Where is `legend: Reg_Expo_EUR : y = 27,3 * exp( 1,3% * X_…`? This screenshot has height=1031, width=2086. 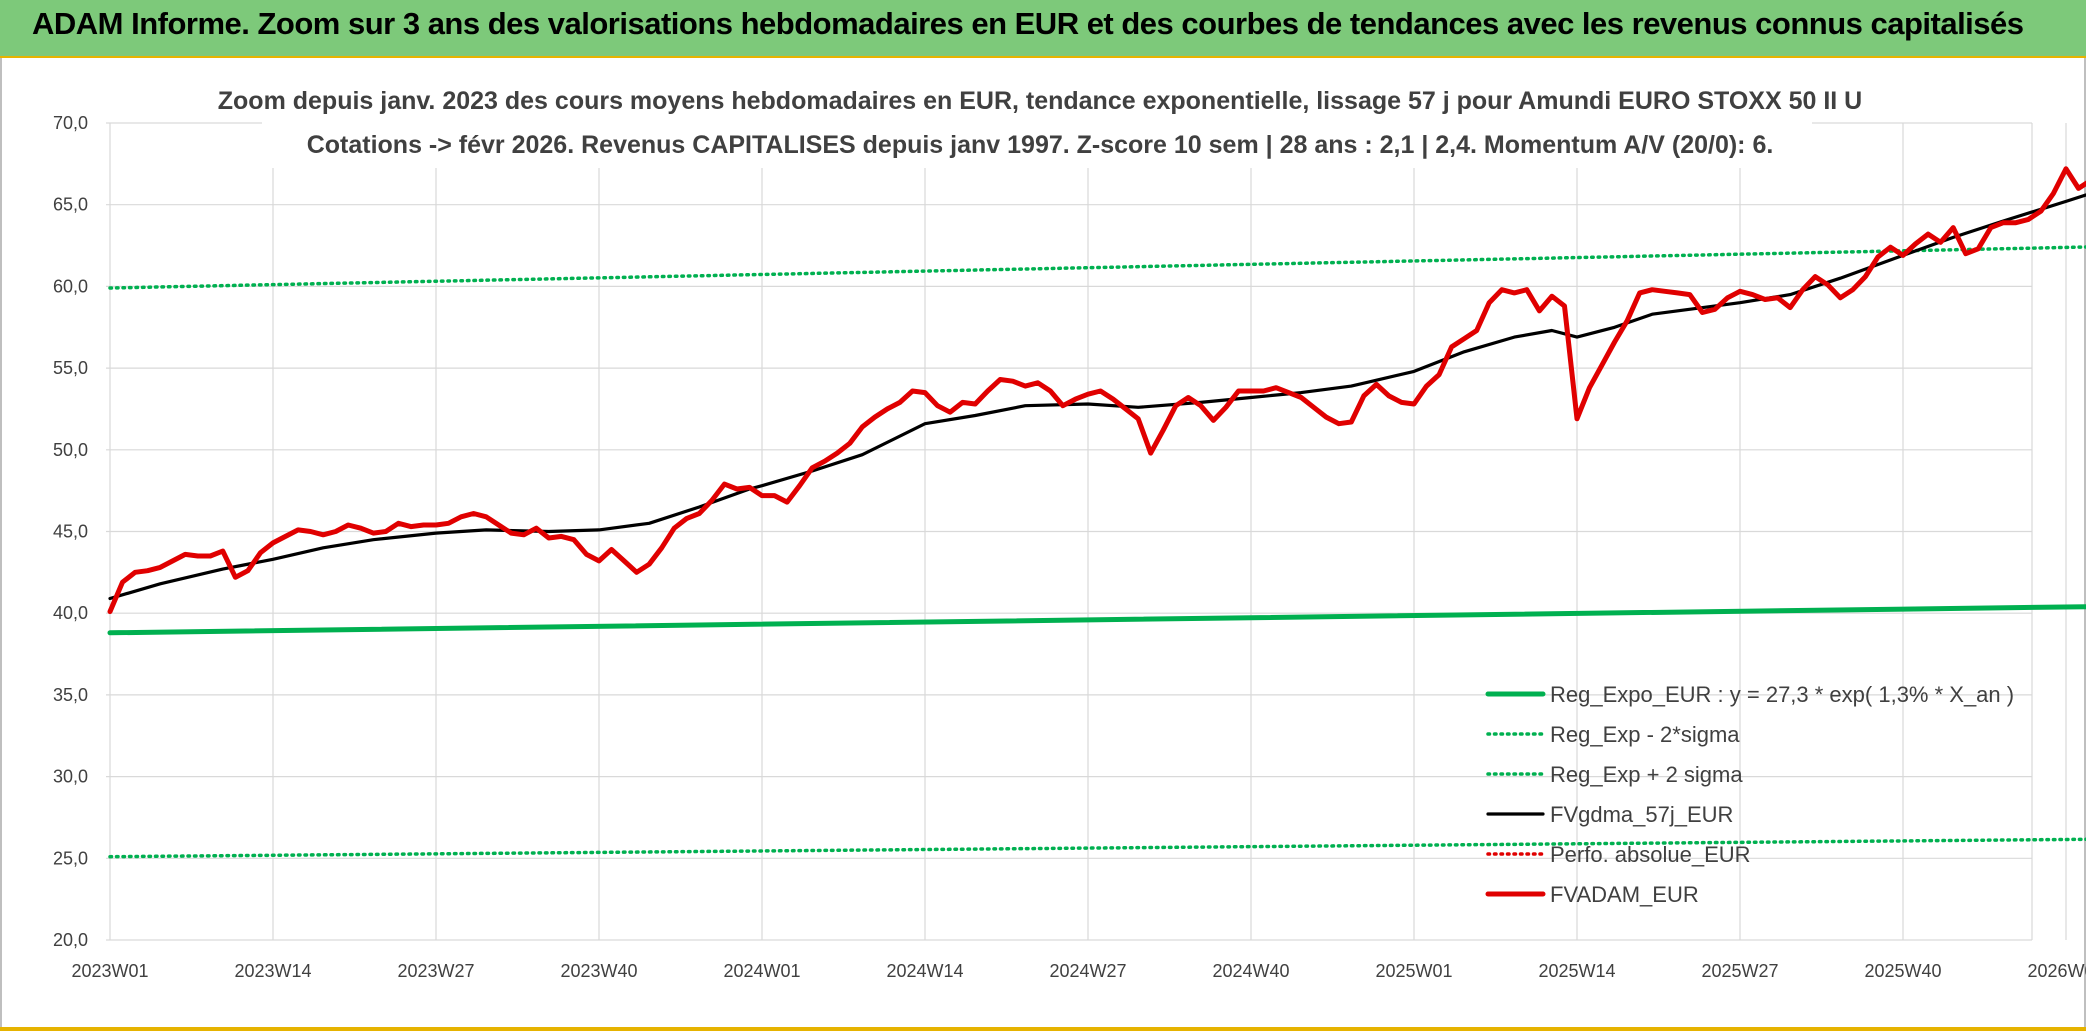
legend: Reg_Expo_EUR : y = 27,3 * exp( 1,3% * X_… is located at coordinates (1749, 794).